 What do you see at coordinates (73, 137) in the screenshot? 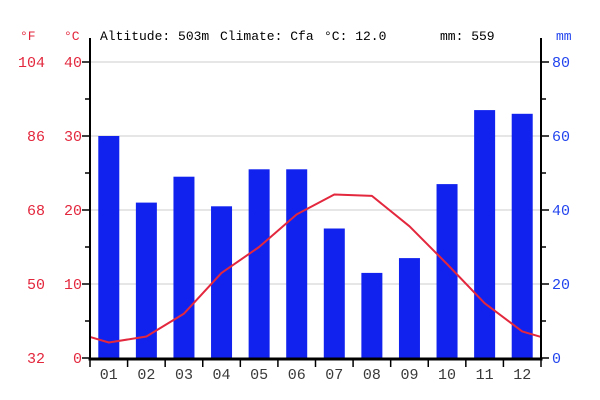
I see `celsius-tick-30: 30` at bounding box center [73, 137].